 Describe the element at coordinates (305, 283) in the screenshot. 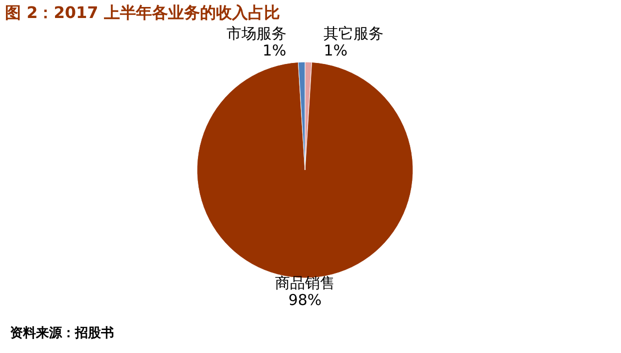

I see `slice-label: 商品销售` at that location.